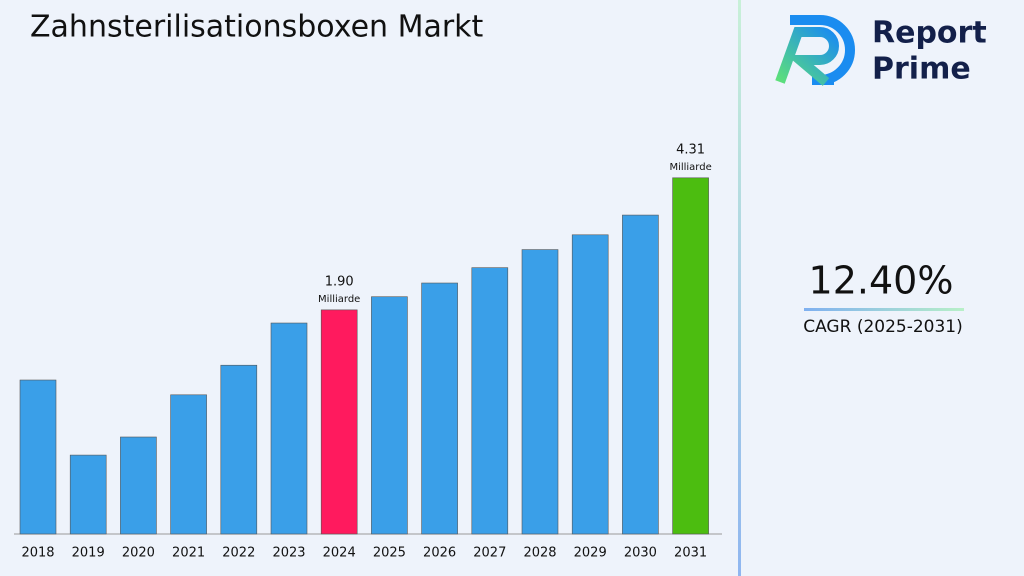  Describe the element at coordinates (884, 309) in the screenshot. I see `cagr-underline` at that location.